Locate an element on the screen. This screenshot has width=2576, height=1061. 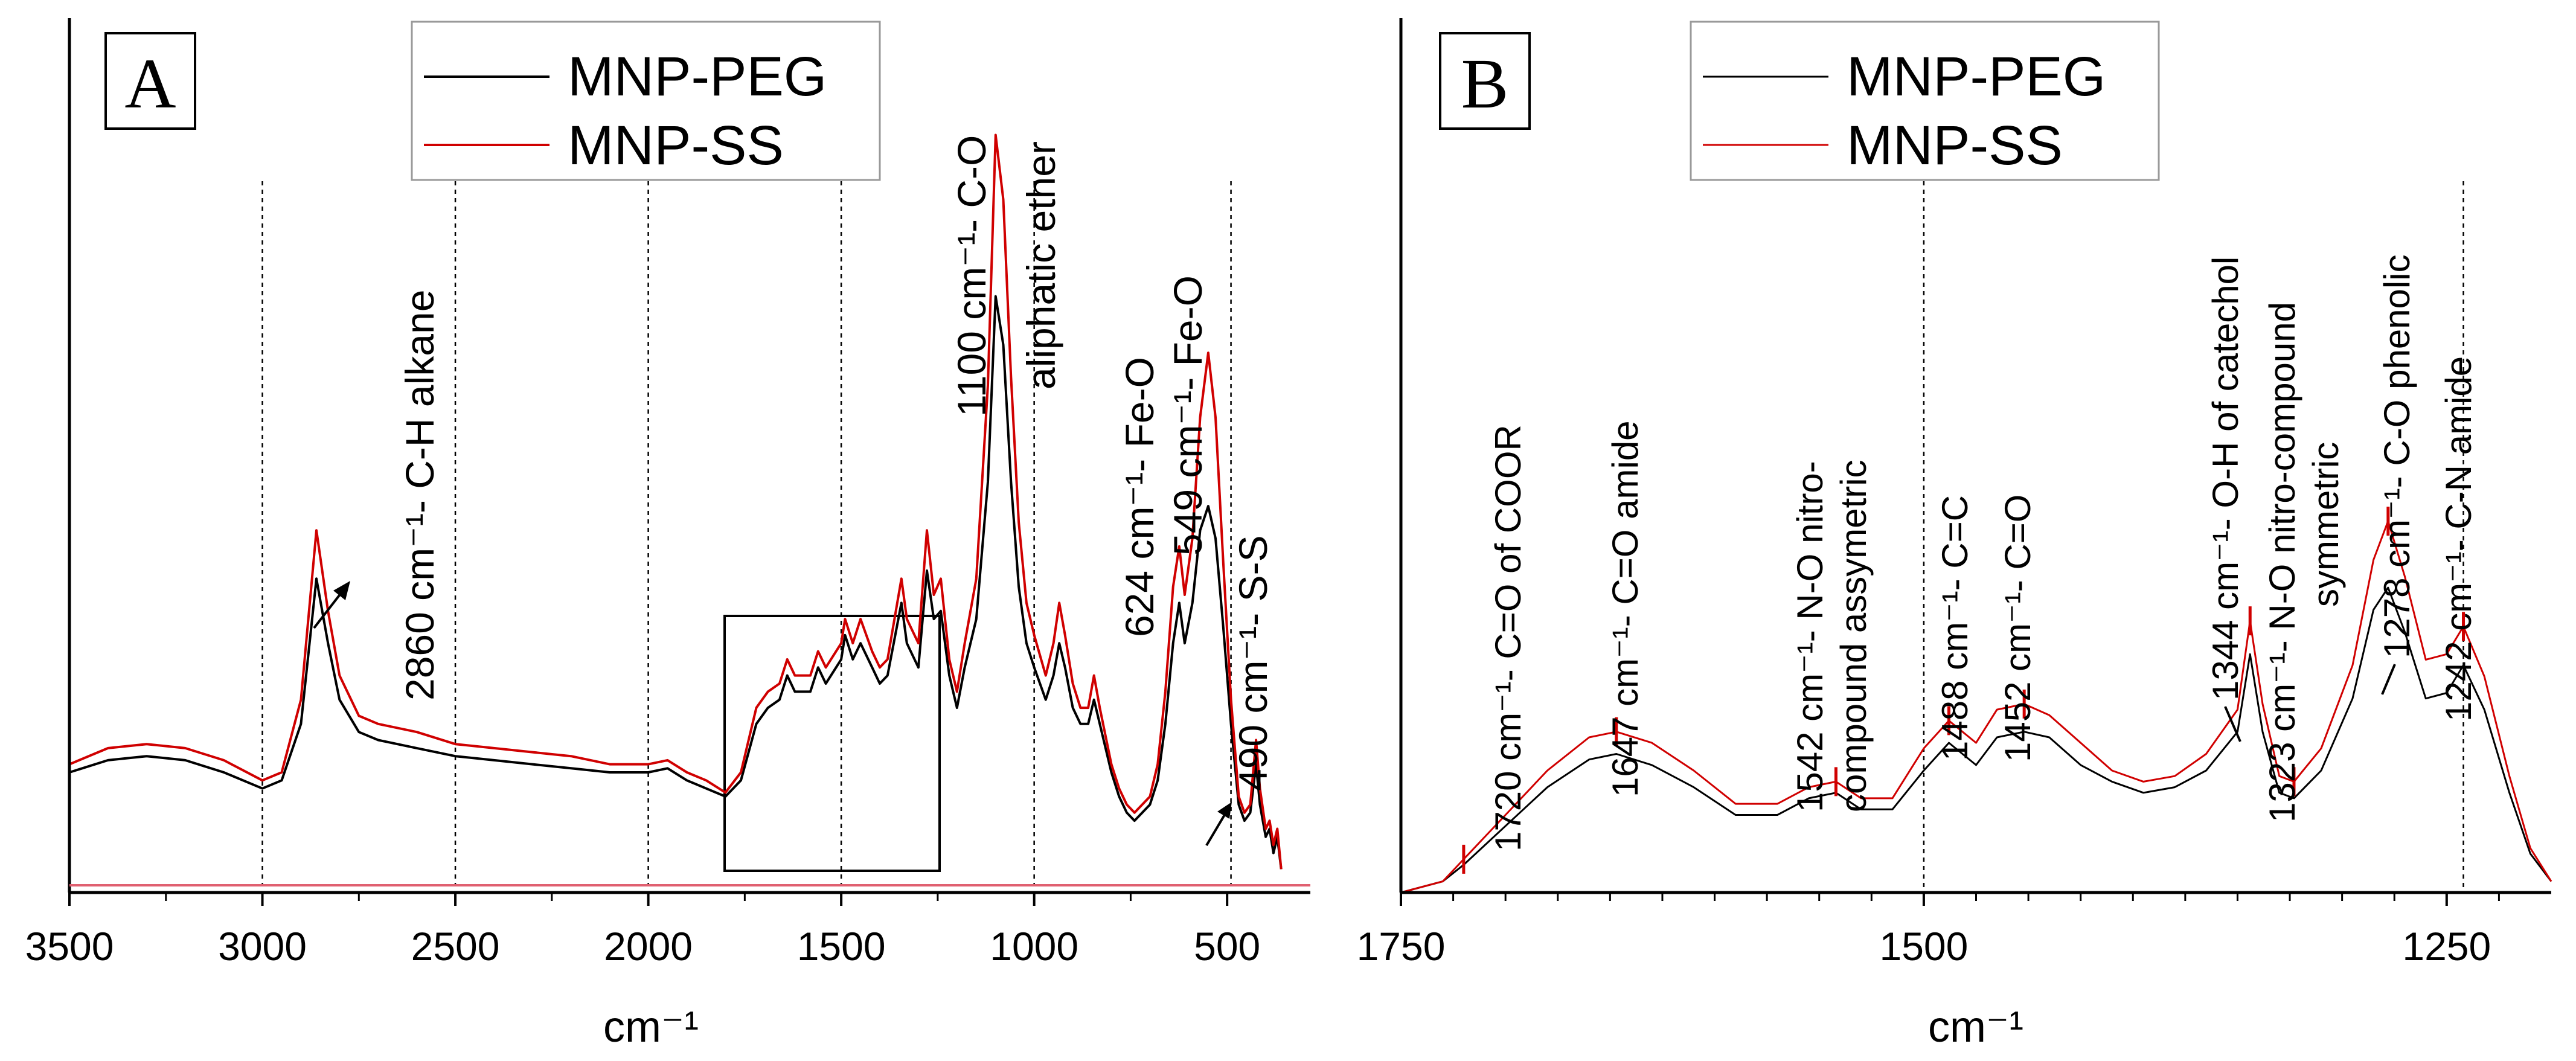
annotation-1278-leader is located at coordinates (2388, 679).